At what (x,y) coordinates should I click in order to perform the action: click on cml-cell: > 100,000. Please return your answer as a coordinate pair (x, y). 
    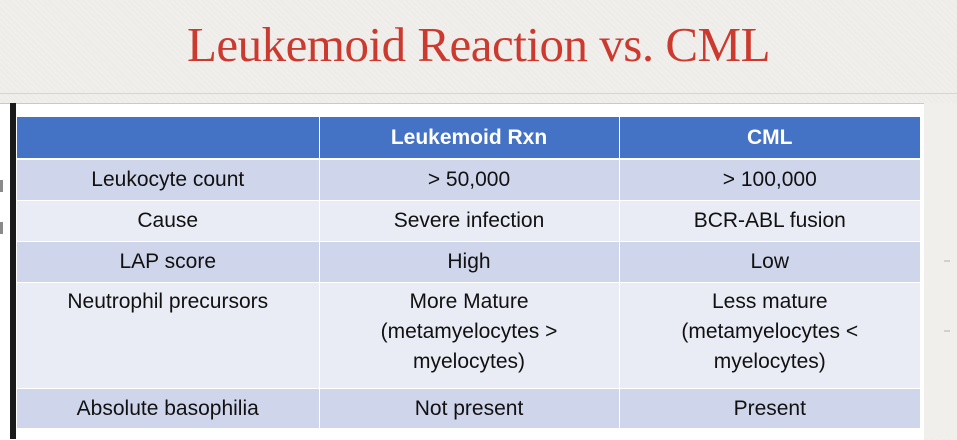
    Looking at the image, I should click on (769, 180).